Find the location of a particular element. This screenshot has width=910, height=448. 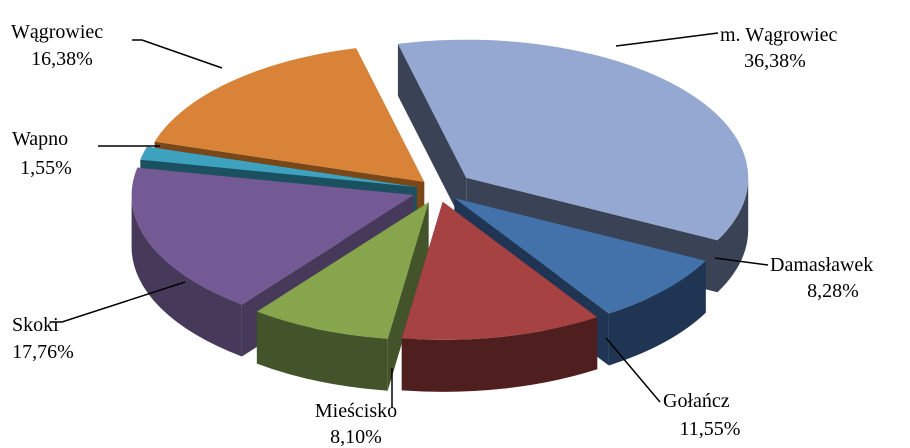

pie-slice-golancz is located at coordinates (499, 296).